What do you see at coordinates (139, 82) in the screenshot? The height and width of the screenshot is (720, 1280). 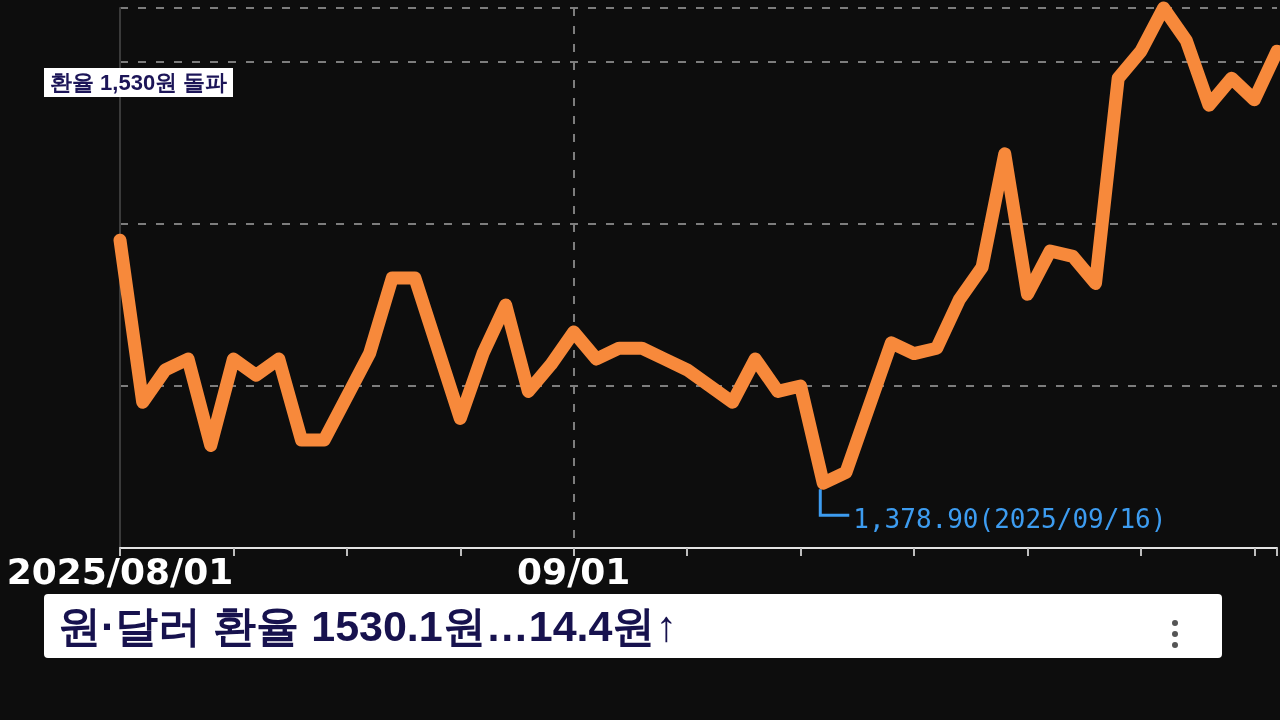 I see `text: 환율 1,530원 돌파` at bounding box center [139, 82].